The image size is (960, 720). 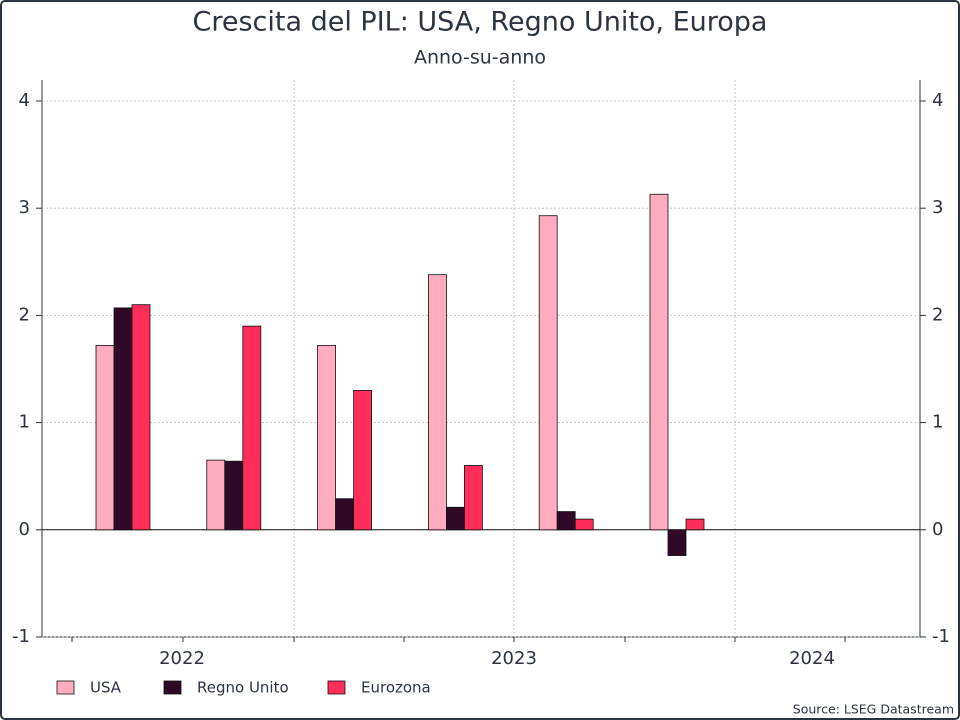 What do you see at coordinates (21, 636) in the screenshot?
I see `y-tick-label: -1` at bounding box center [21, 636].